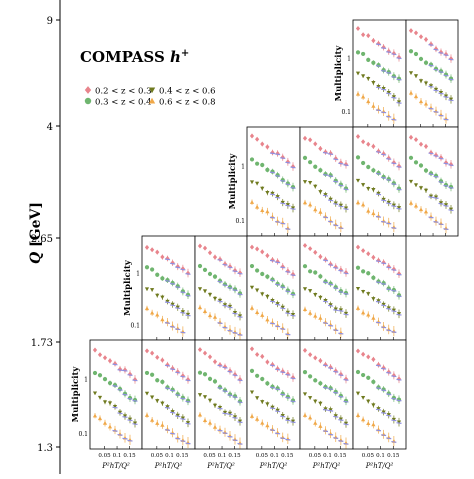  What do you see at coordinates (42, 343) in the screenshot?
I see `q-axis-tick-label: 1.73` at bounding box center [42, 343].